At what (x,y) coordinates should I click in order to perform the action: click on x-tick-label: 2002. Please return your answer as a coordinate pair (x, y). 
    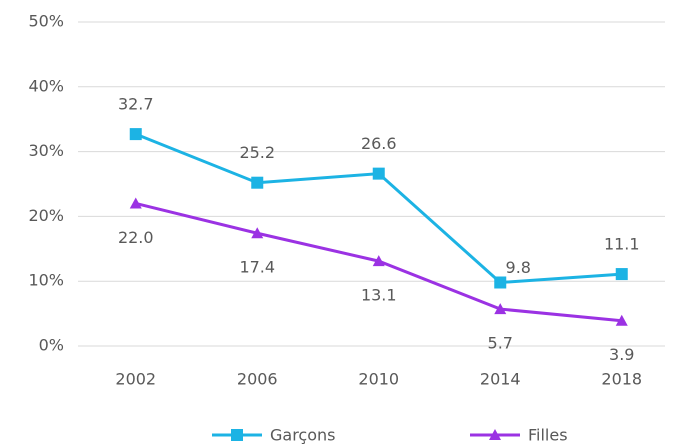
    Looking at the image, I should click on (135, 379).